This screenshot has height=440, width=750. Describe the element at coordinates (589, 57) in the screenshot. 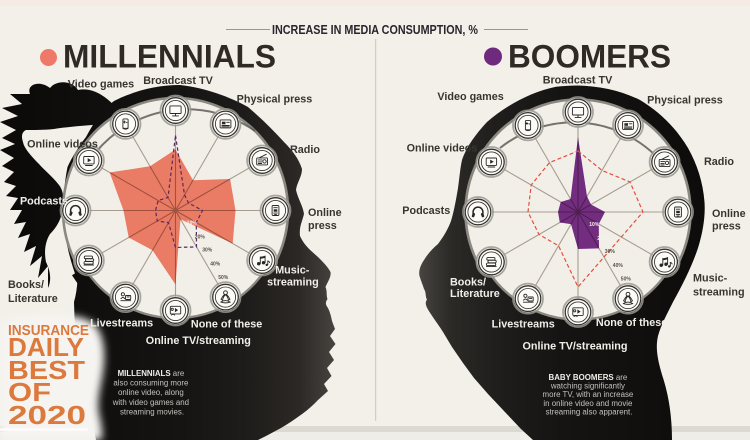

I see `svg-text: BOOMERS` at that location.